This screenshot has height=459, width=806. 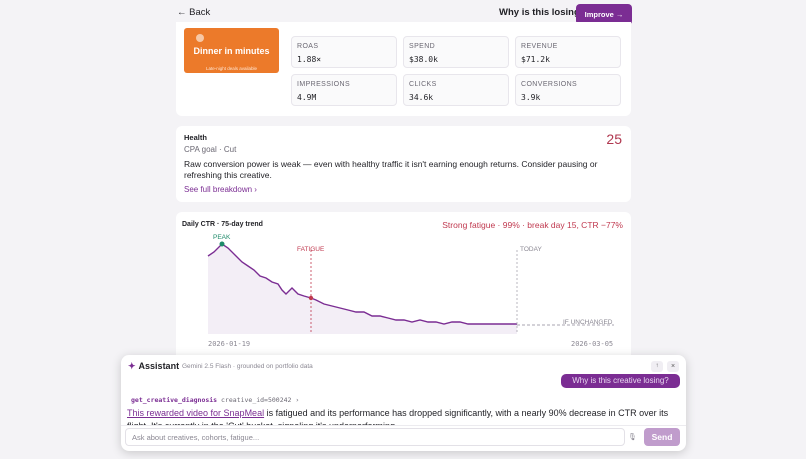 What do you see at coordinates (195, 137) in the screenshot?
I see `health-title: Health` at bounding box center [195, 137].